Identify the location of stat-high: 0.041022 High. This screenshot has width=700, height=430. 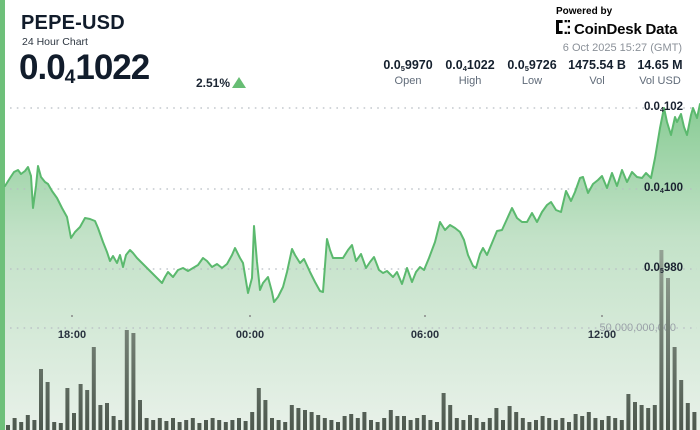
(470, 72).